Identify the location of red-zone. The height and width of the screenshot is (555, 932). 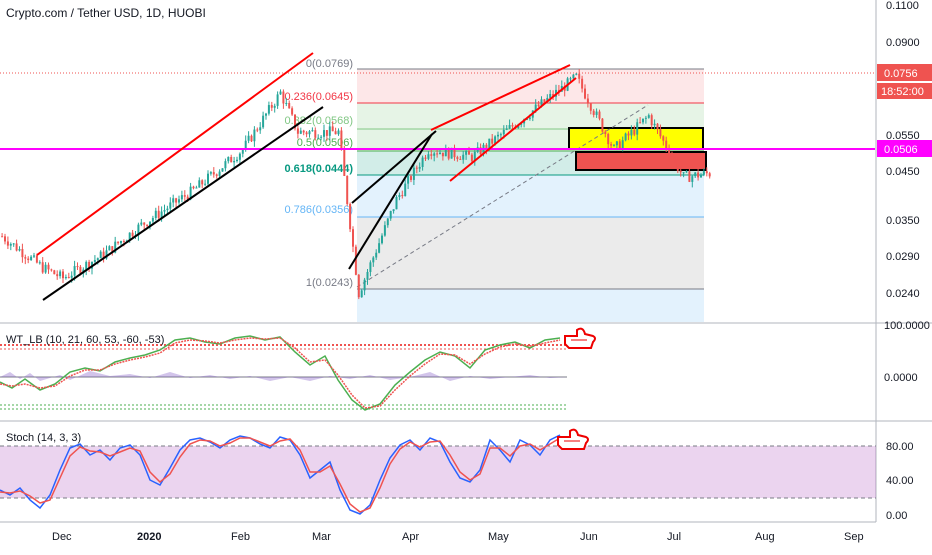
(641, 161).